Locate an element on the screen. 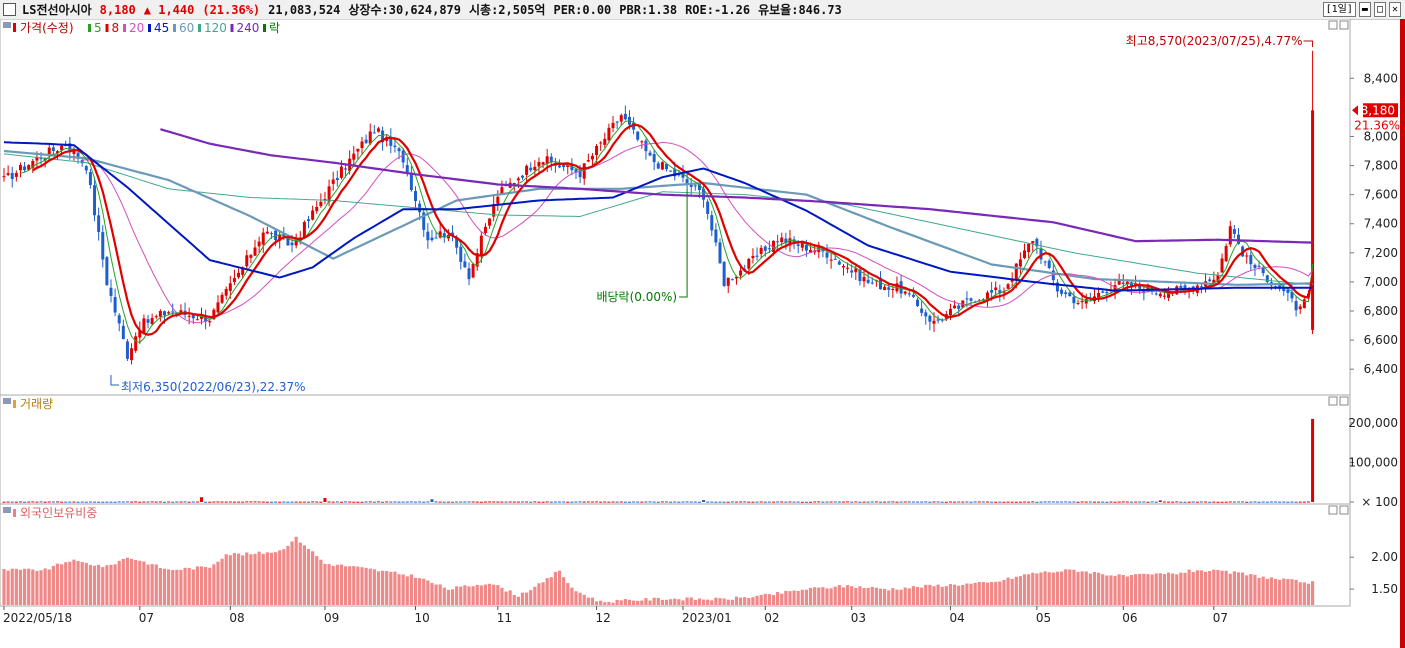 Image resolution: width=1405 pixels, height=648 pixels. volume-tick-label: 100,000 is located at coordinates (1373, 462).